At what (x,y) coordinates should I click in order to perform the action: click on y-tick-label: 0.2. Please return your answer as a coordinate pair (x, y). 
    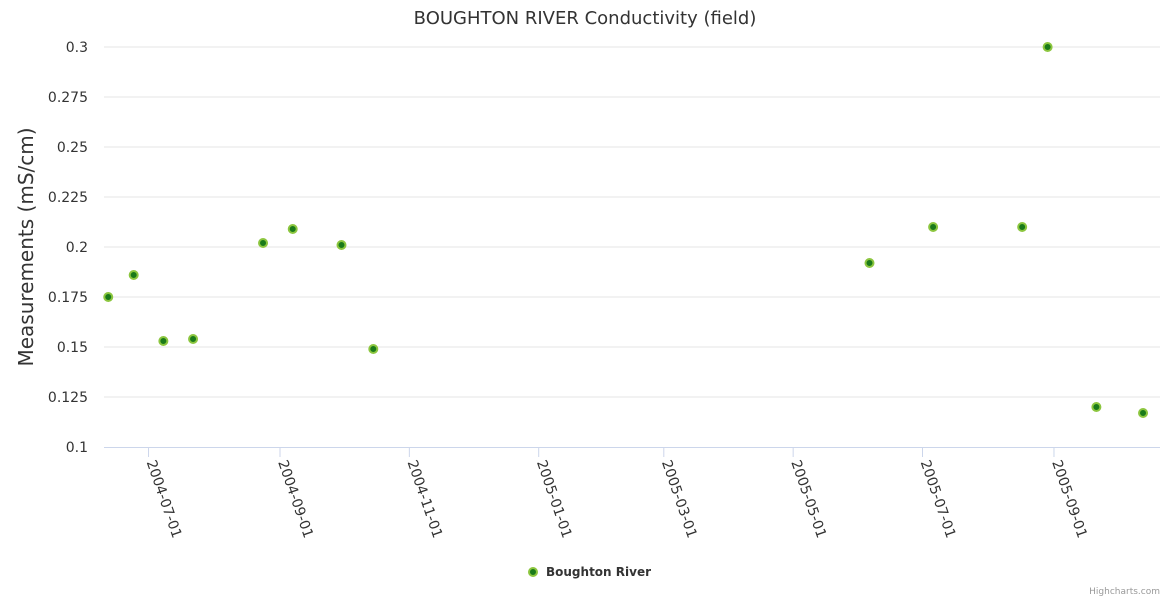
    Looking at the image, I should click on (77, 248).